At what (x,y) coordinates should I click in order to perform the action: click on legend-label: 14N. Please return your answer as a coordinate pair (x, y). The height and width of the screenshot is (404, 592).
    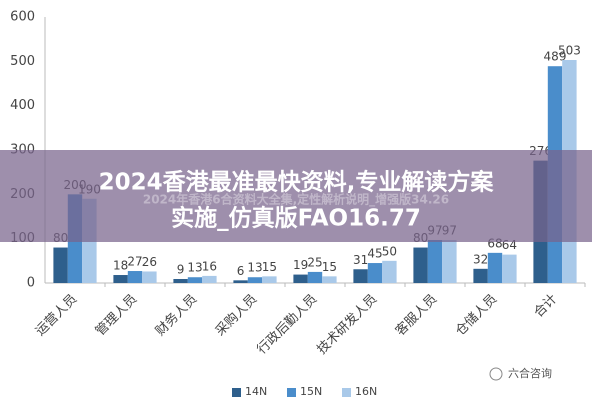
    Looking at the image, I should click on (256, 391).